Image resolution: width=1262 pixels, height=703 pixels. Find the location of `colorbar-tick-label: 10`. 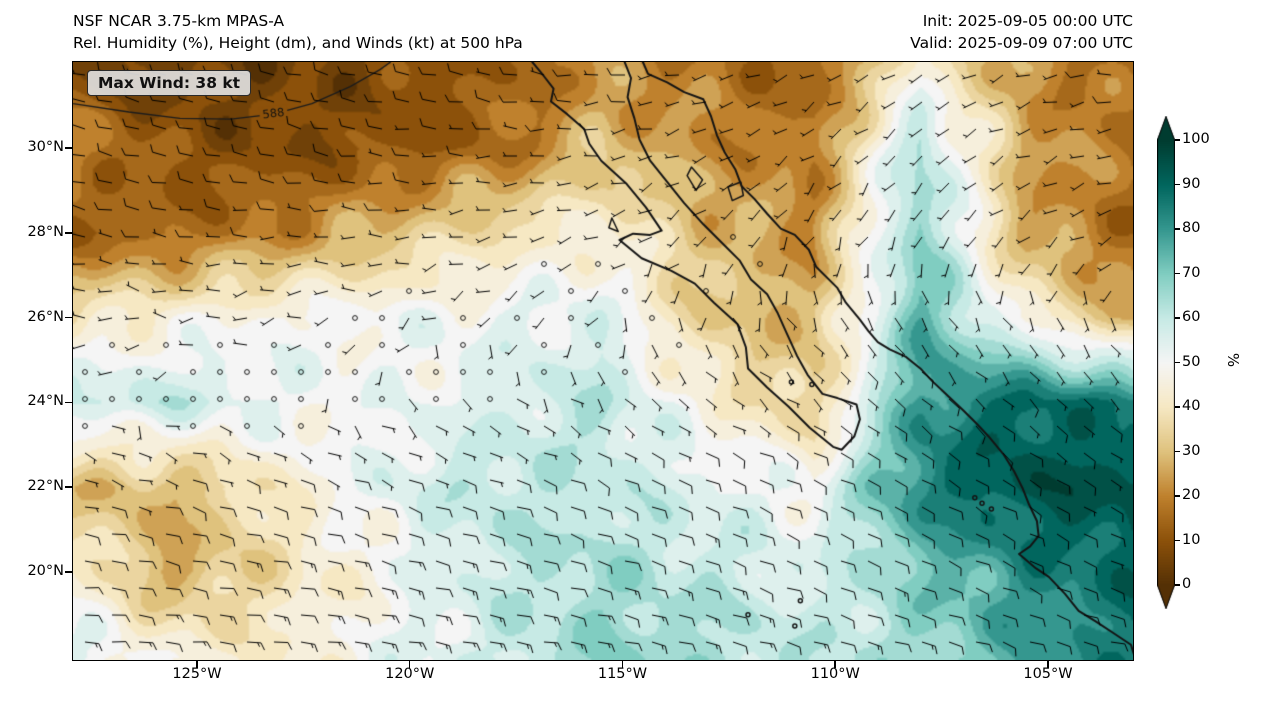

colorbar-tick-label: 10 is located at coordinates (1191, 539).